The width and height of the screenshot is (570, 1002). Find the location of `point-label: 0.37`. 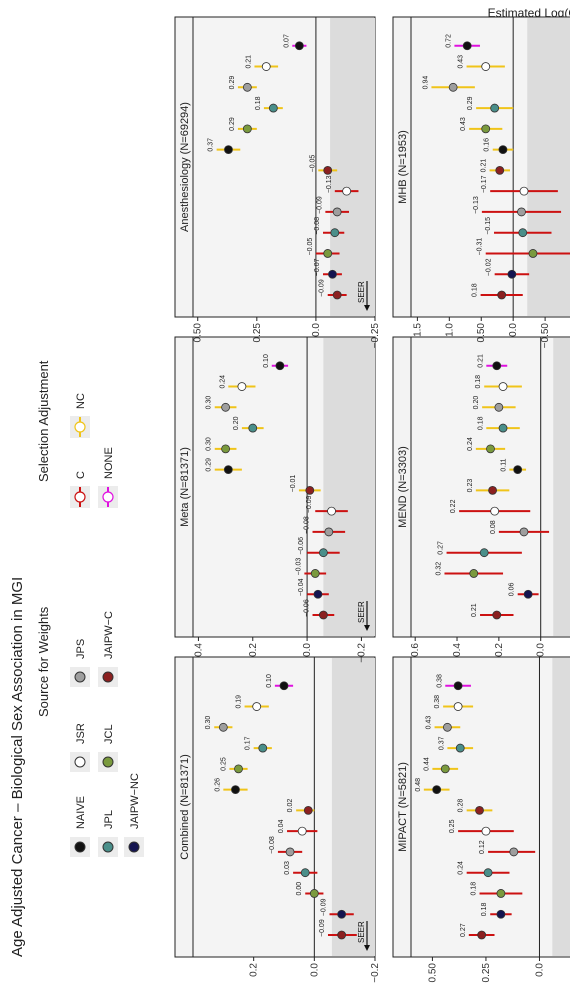

point-label: 0.37 is located at coordinates (211, 145).